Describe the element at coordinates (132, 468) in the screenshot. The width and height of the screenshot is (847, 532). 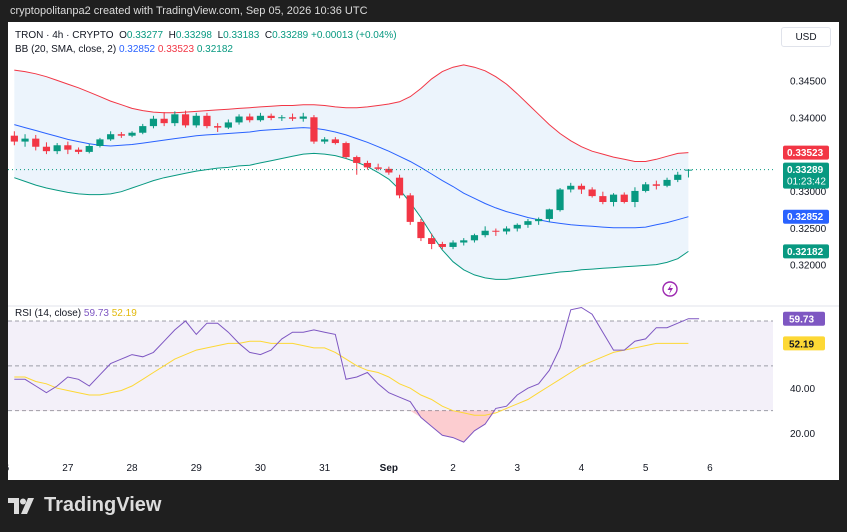
I see `time-axis-tick: 28` at that location.